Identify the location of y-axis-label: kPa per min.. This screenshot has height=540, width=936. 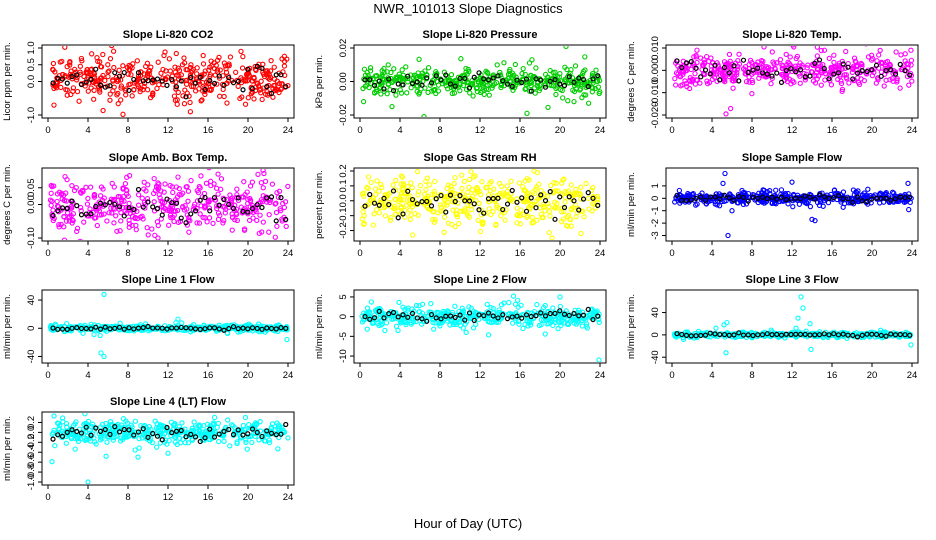
(319, 81).